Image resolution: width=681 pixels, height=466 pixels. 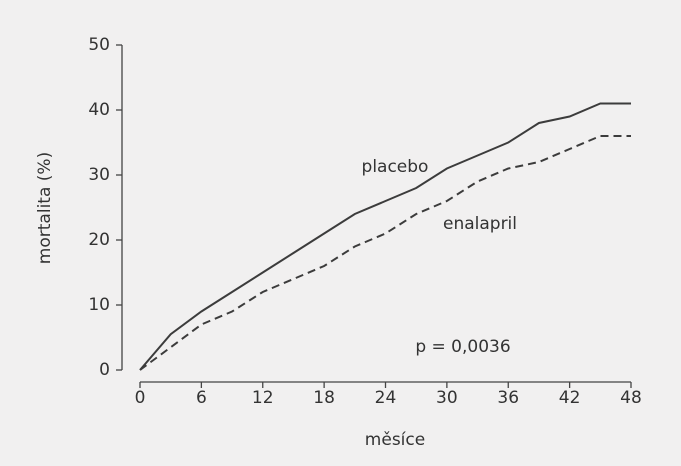 What do you see at coordinates (201, 398) in the screenshot?
I see `x-tick-label: 6` at bounding box center [201, 398].